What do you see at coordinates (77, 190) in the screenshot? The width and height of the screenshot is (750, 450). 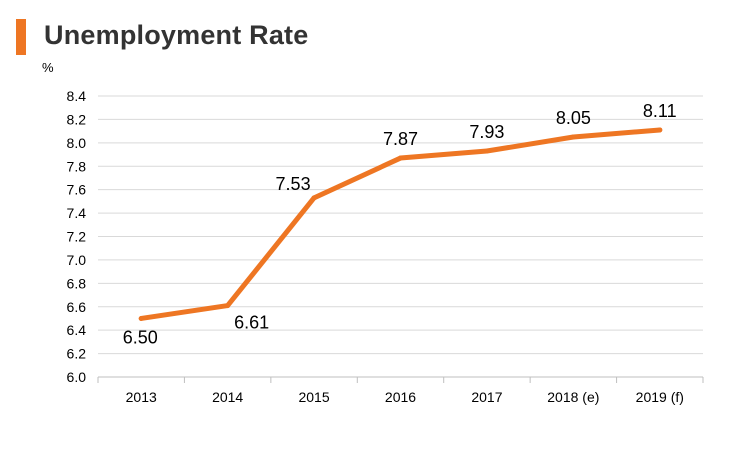 I see `y-tick-label: 7.6` at bounding box center [77, 190].